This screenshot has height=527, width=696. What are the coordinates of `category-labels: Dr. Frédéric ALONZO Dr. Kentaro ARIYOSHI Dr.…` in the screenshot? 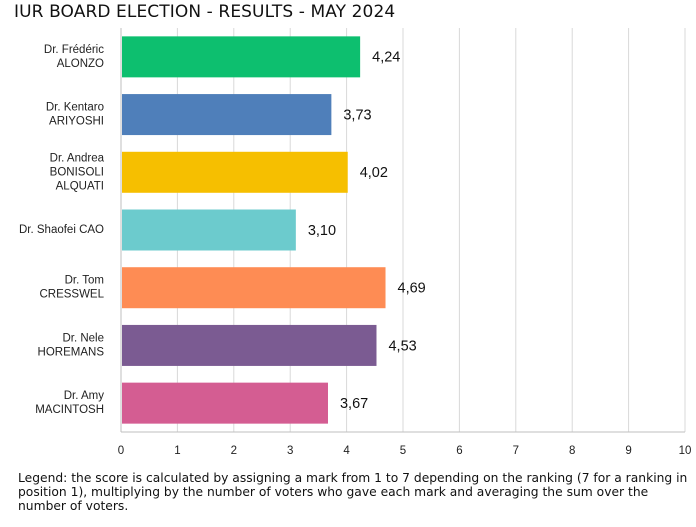 It's located at (62, 230).